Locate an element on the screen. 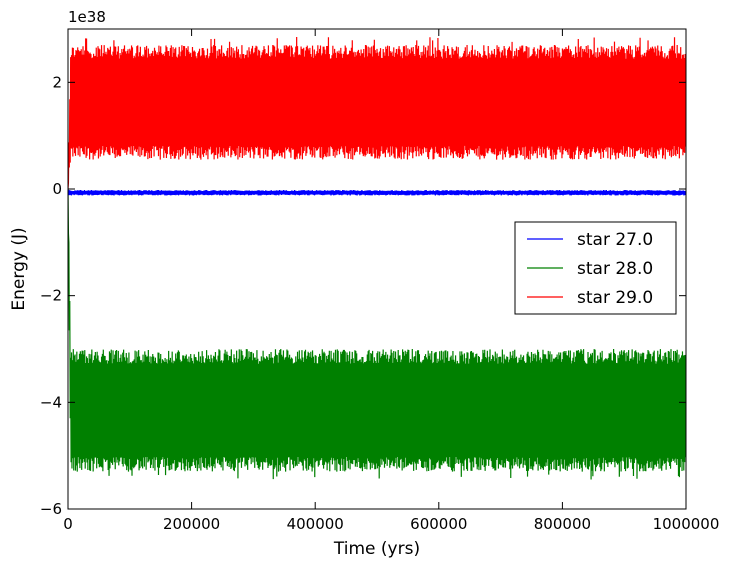 Image resolution: width=733 pixels, height=567 pixels. y-tick-label: 0 is located at coordinates (57, 189).